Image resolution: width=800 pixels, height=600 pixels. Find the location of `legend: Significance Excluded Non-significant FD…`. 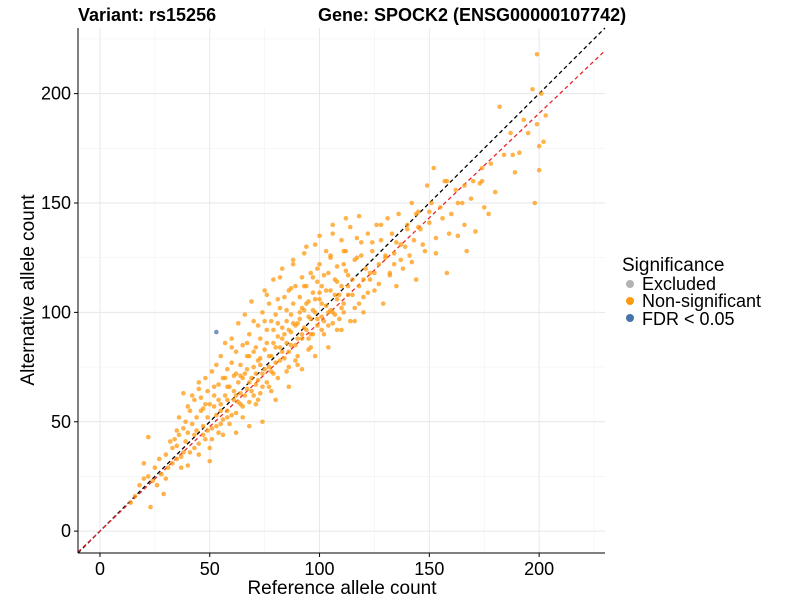

legend: Significance Excluded Non-significant FD… is located at coordinates (691, 292).